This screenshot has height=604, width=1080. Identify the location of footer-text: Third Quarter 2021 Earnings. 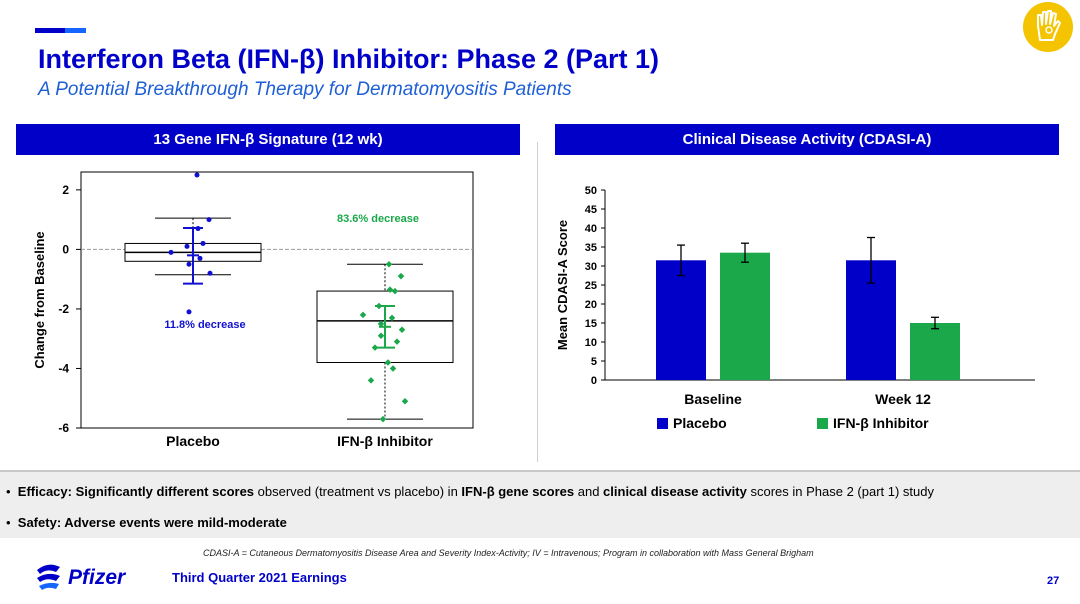
(259, 577).